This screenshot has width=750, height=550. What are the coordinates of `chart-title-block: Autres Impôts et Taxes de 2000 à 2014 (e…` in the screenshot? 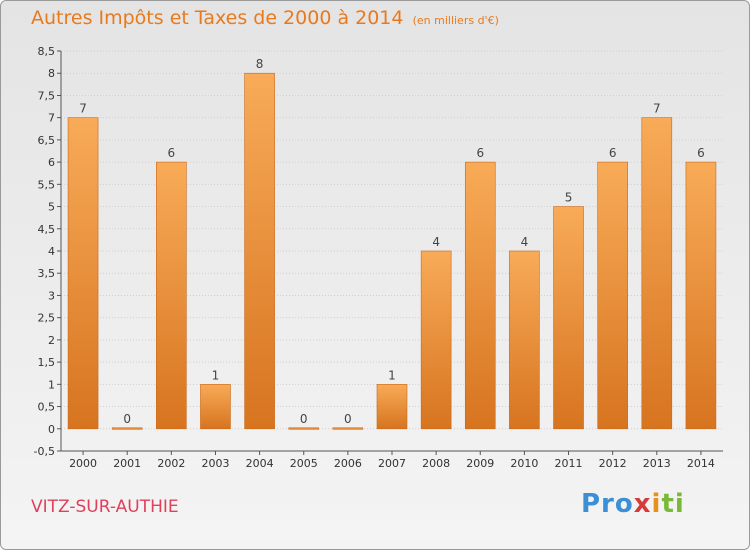 It's located at (265, 18).